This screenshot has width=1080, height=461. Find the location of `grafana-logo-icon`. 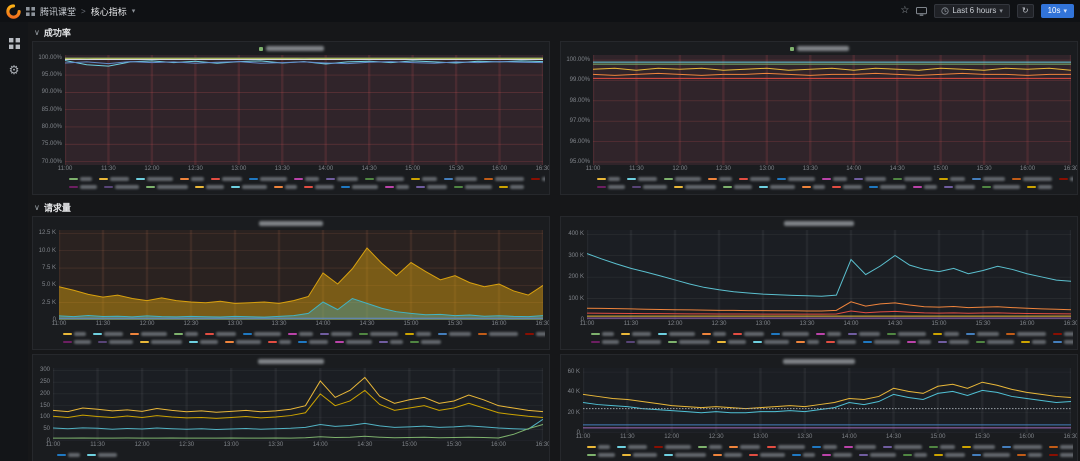

grafana-logo-icon is located at coordinates (13, 11).